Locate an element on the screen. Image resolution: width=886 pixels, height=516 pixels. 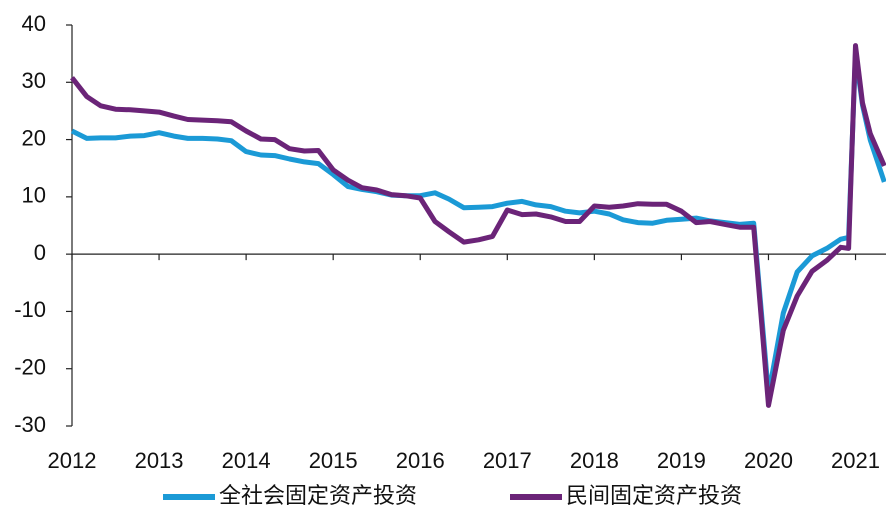
x-tick-label: 2019 is located at coordinates (681, 460).